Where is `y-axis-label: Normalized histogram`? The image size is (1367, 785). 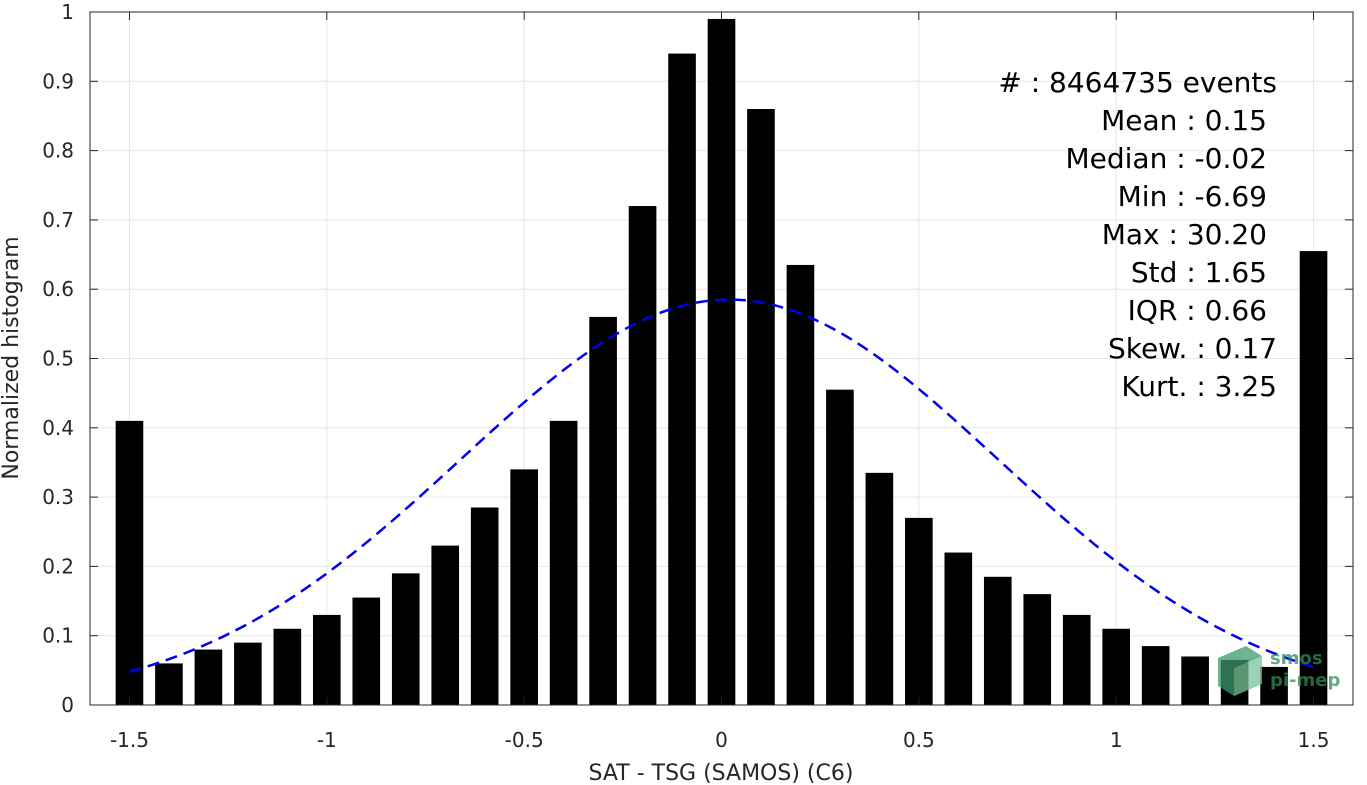 y-axis-label: Normalized histogram is located at coordinates (12, 357).